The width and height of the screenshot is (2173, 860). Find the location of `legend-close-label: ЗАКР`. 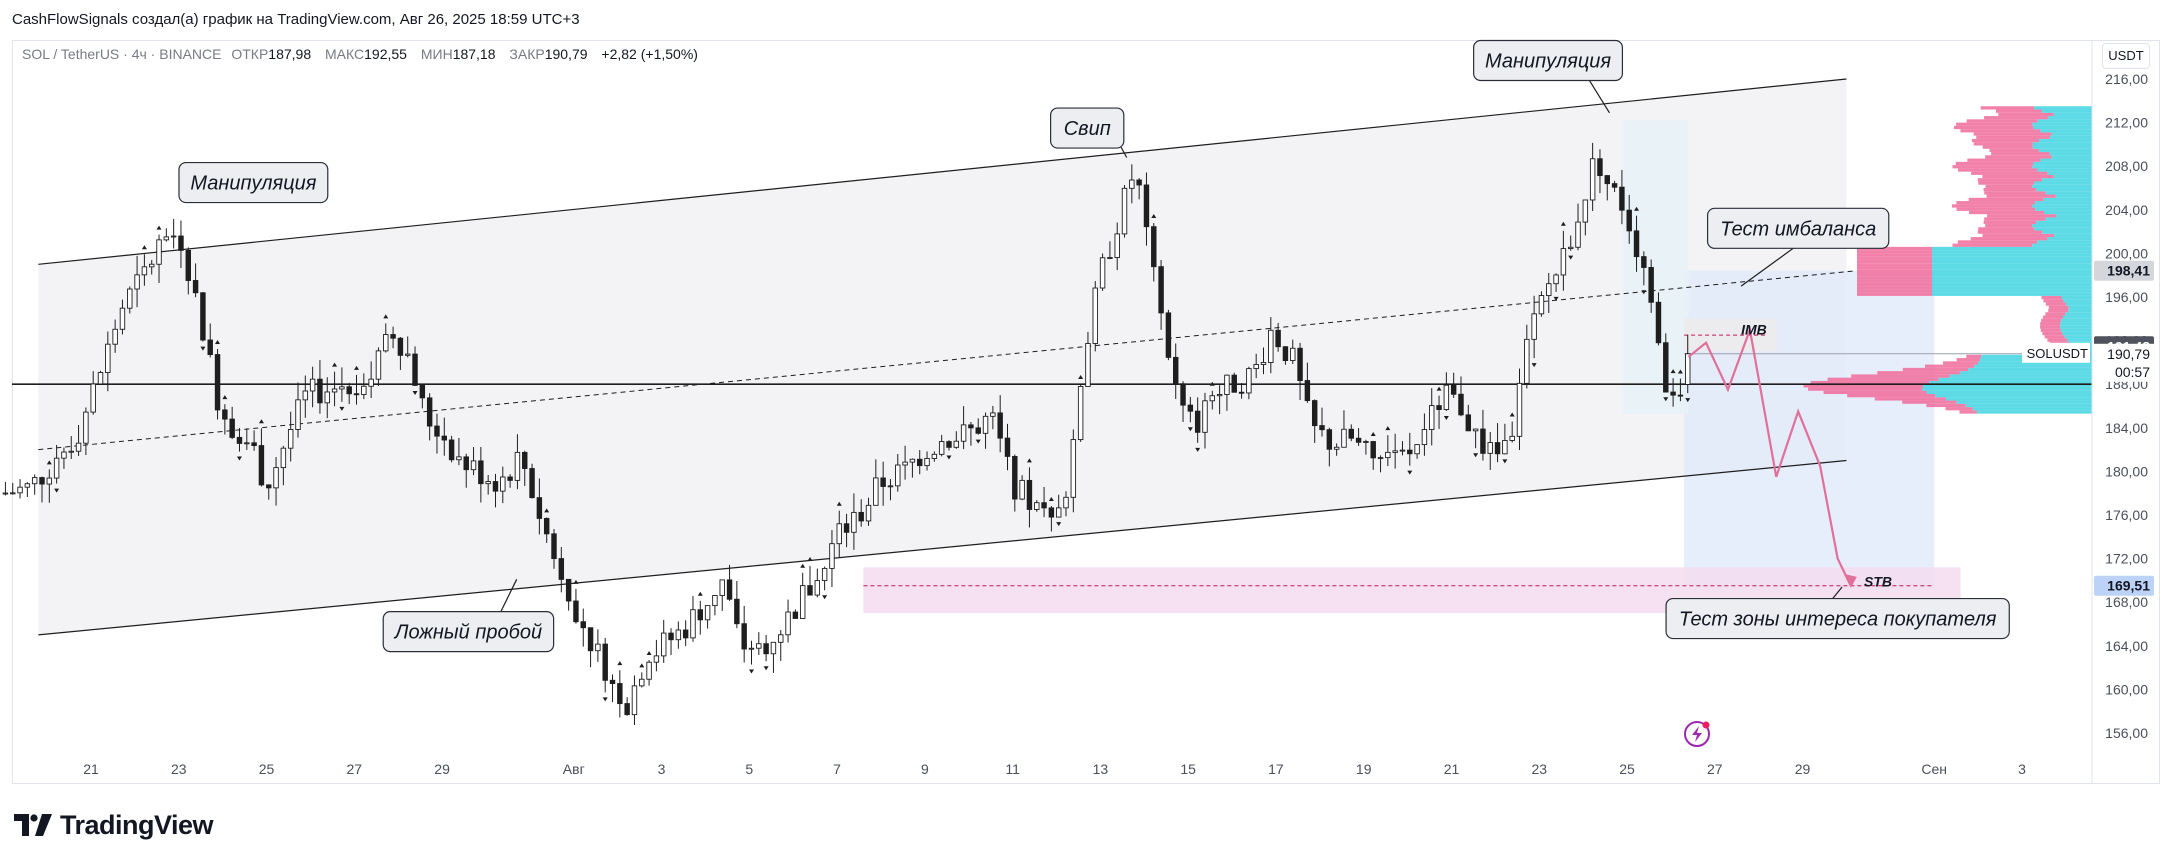

legend-close-label: ЗАКР is located at coordinates (527, 54).